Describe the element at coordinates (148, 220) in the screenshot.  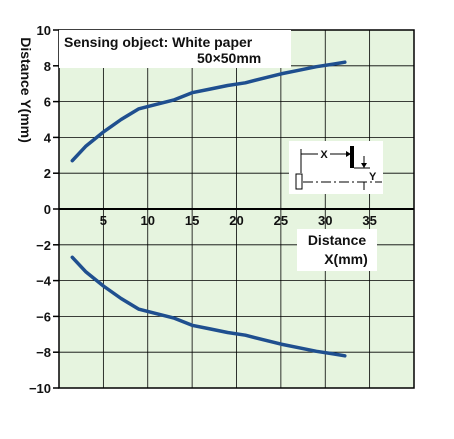
I see `x-tick-label-1: 10` at that location.